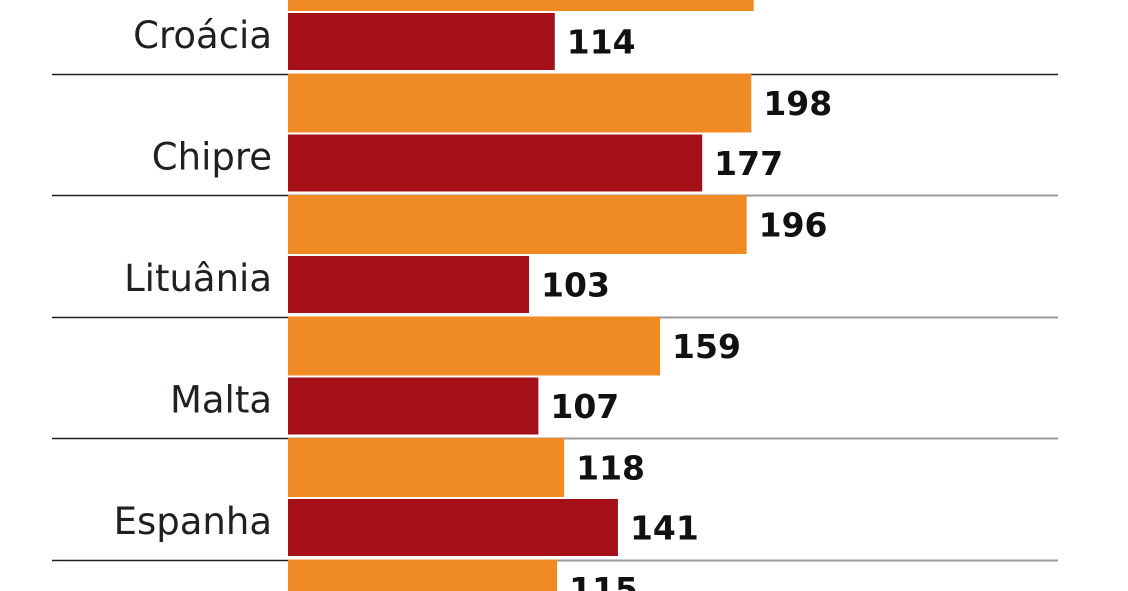 The height and width of the screenshot is (591, 1128). What do you see at coordinates (198, 278) in the screenshot?
I see `category-label: Lituânia` at bounding box center [198, 278].